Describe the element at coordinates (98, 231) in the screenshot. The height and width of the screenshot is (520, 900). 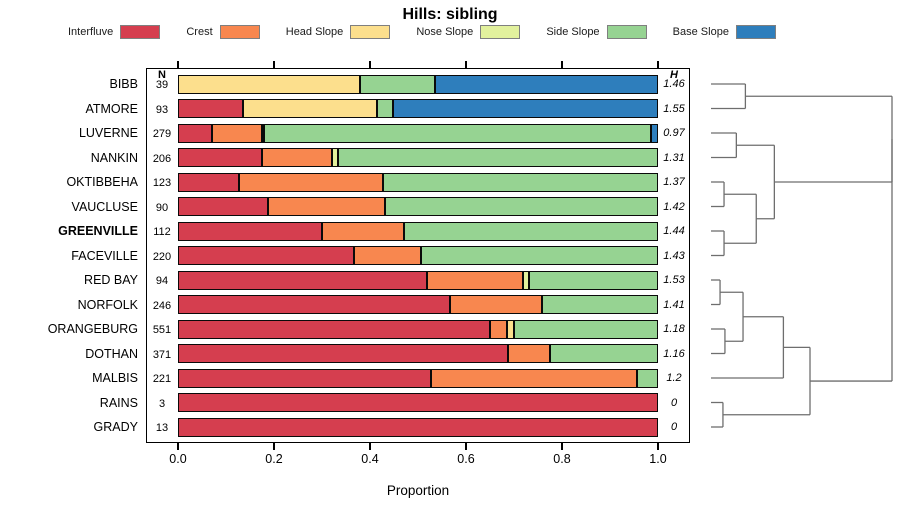
I see `row-label: GREENVILLE` at that location.